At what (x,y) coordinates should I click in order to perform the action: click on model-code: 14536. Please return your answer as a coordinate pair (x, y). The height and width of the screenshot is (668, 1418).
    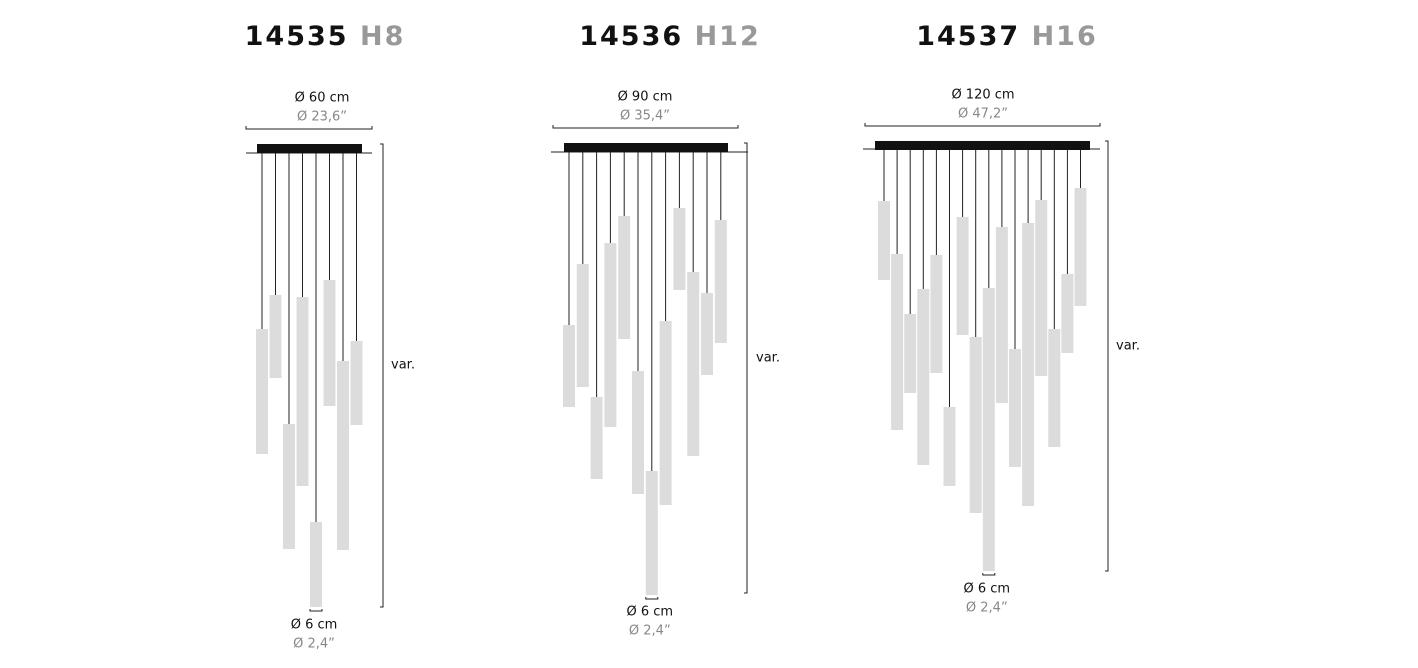
    Looking at the image, I should click on (631, 36).